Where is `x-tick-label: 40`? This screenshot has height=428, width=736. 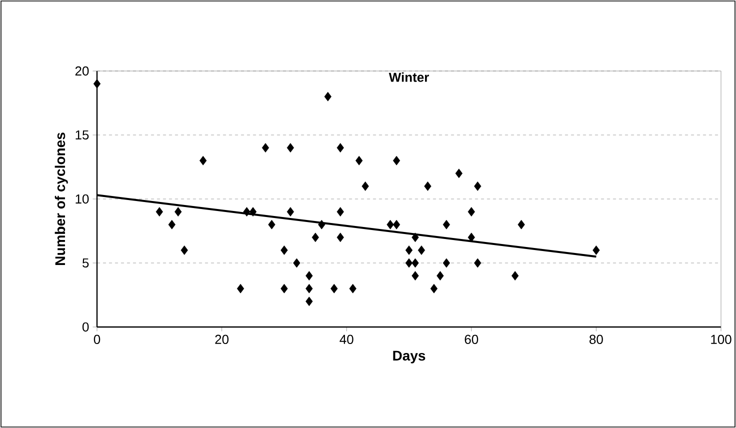 x-tick-label: 40 is located at coordinates (347, 339).